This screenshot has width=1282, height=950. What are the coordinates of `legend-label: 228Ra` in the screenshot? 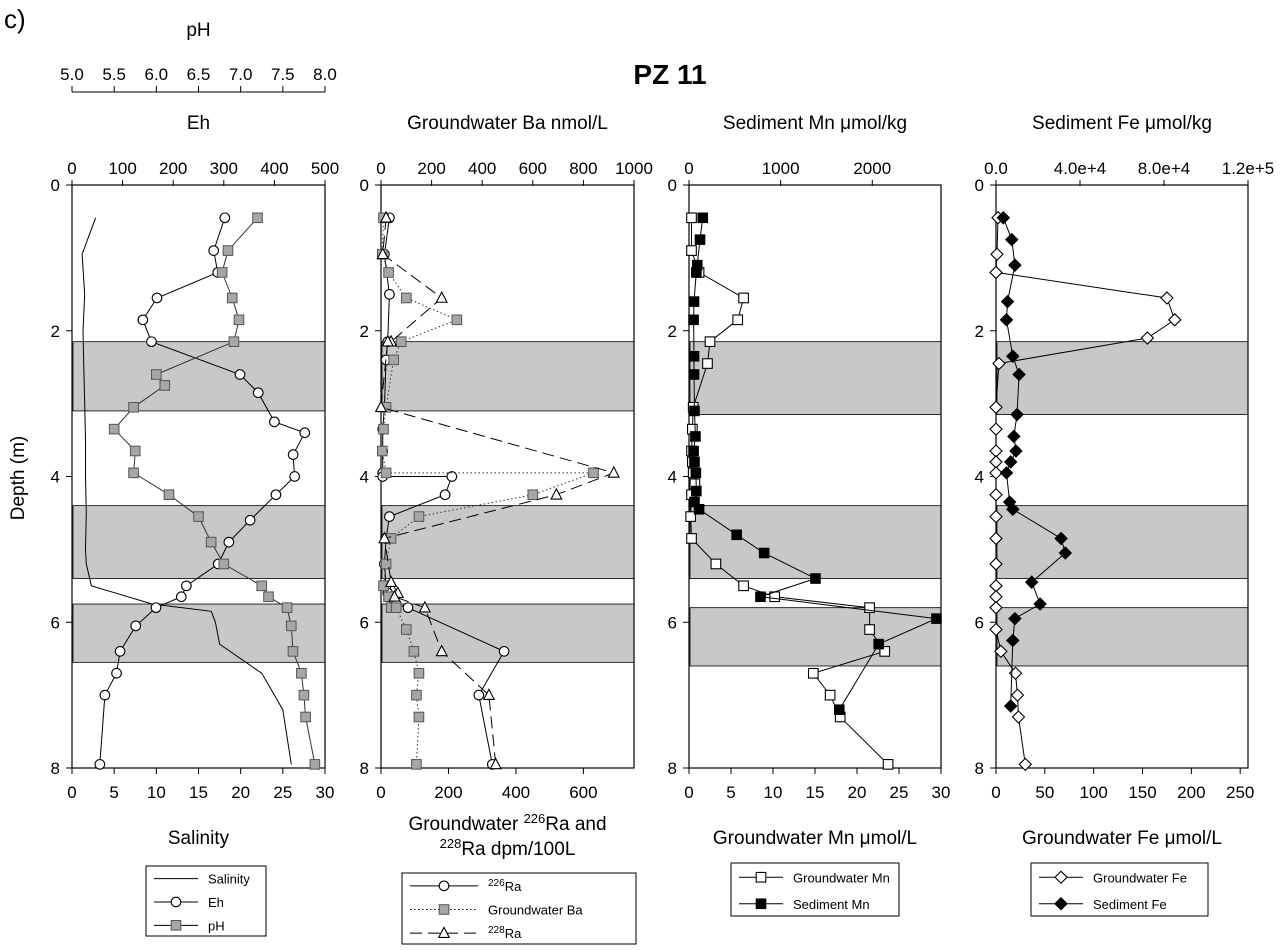 It's located at (505, 933).